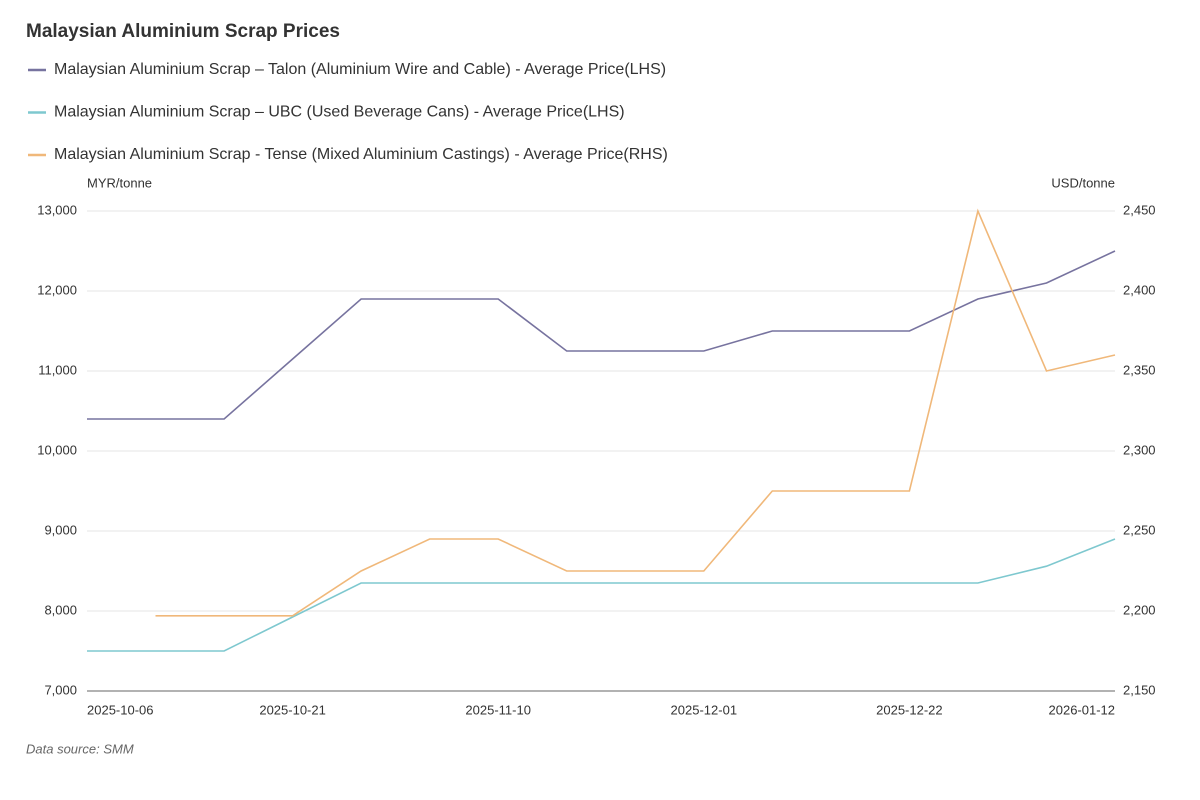 The image size is (1200, 800). Describe the element at coordinates (60, 609) in the screenshot. I see `y-tick-label: 8,000` at that location.